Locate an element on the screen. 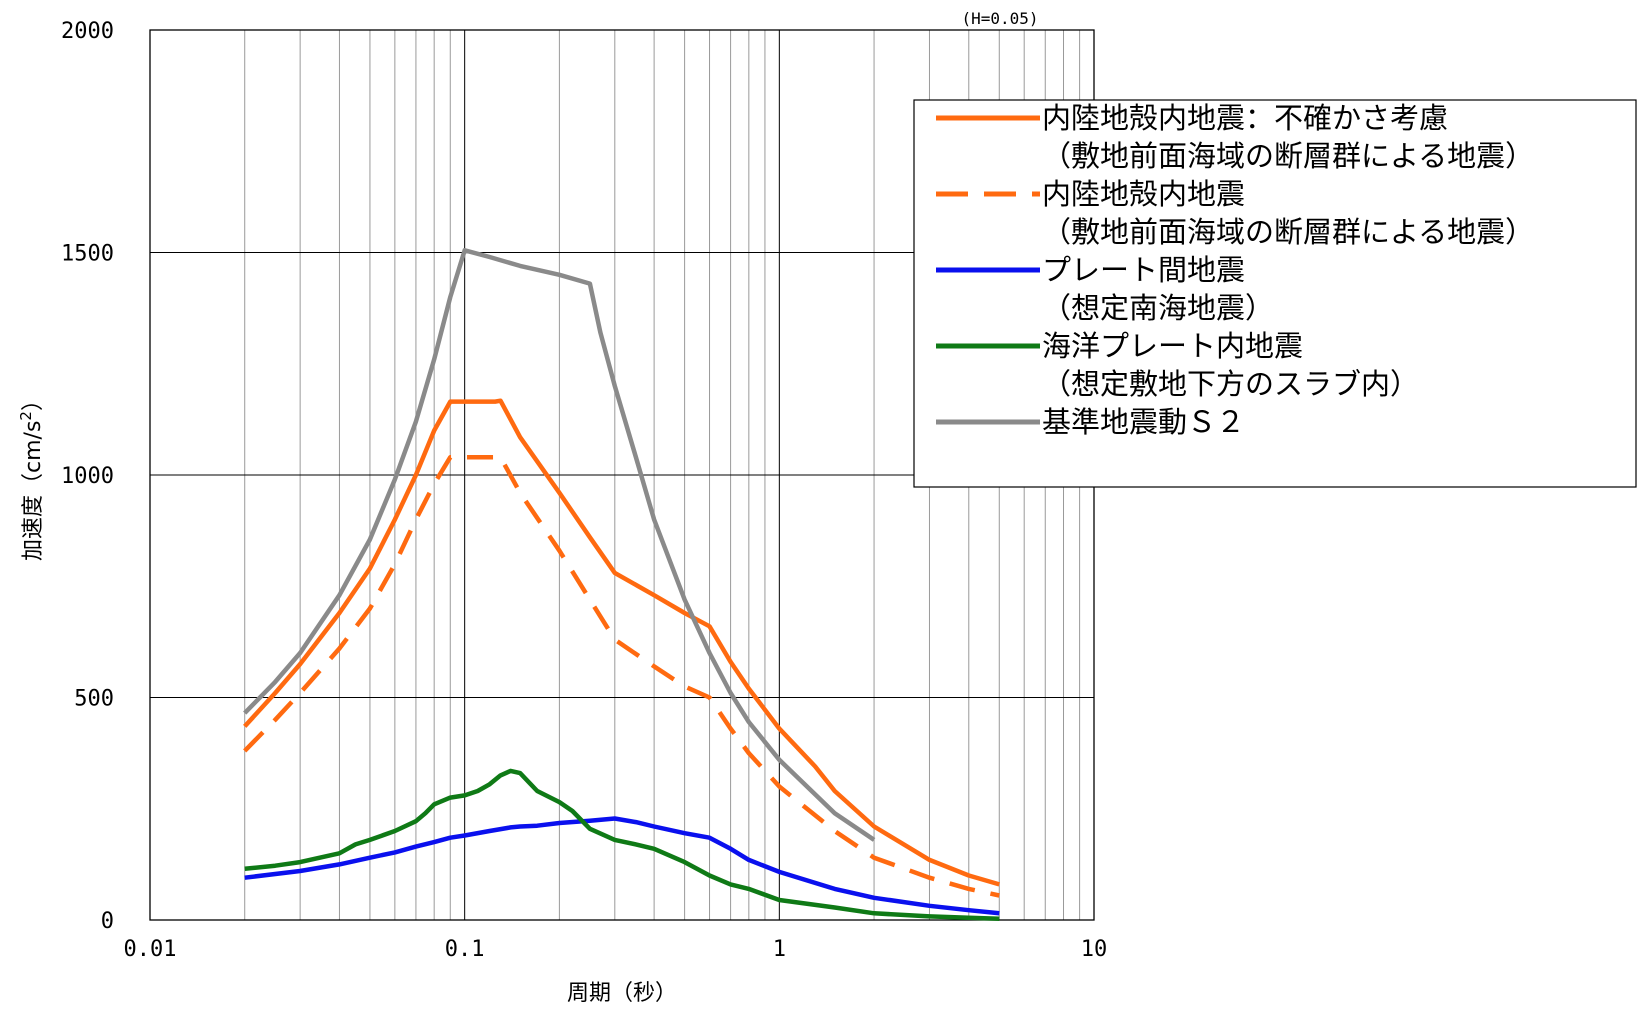 The height and width of the screenshot is (1014, 1639). x-tick-label: 0.01 is located at coordinates (150, 949).